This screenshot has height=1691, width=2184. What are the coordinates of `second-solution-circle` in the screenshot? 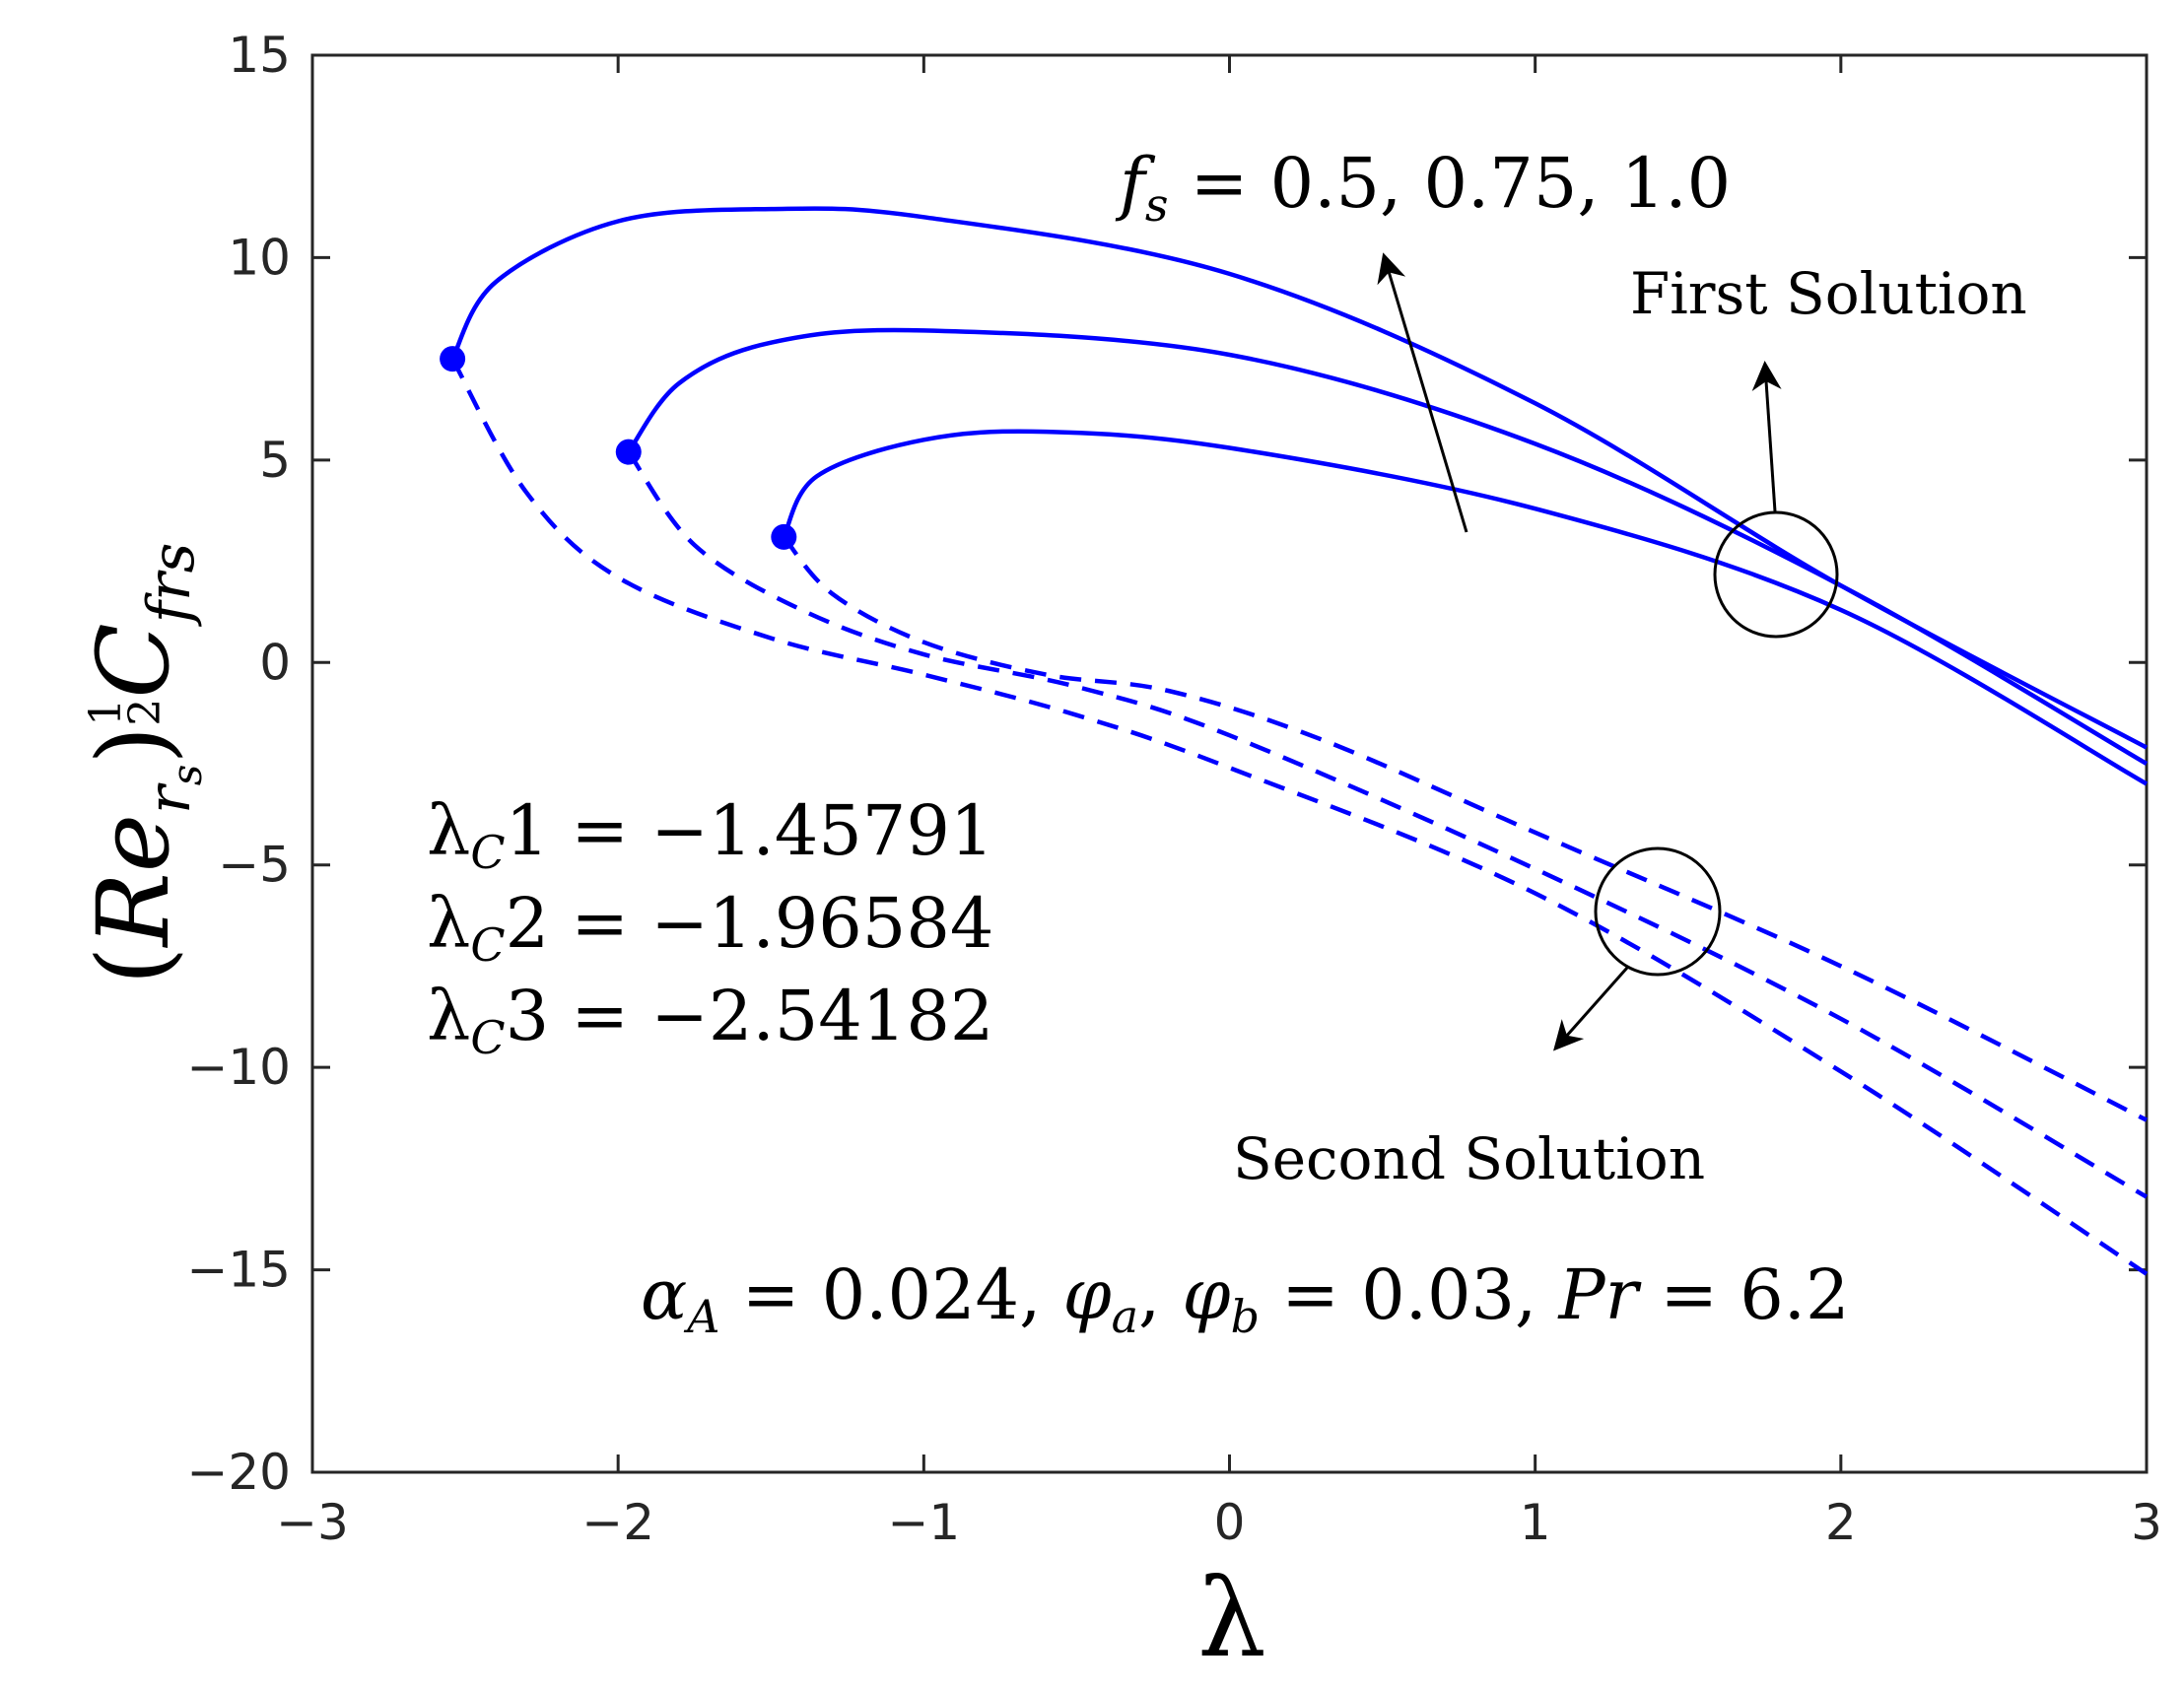 It's located at (1658, 912).